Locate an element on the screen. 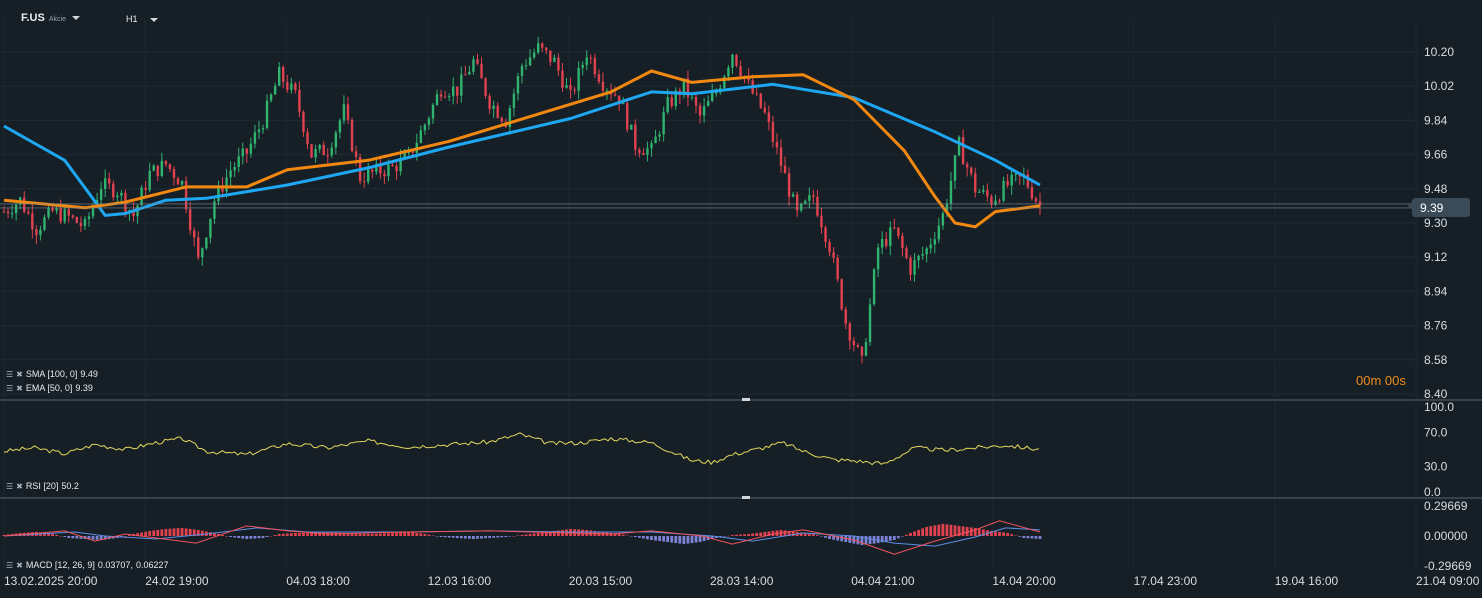 The height and width of the screenshot is (598, 1482). symbol-name: F.US is located at coordinates (33, 18).